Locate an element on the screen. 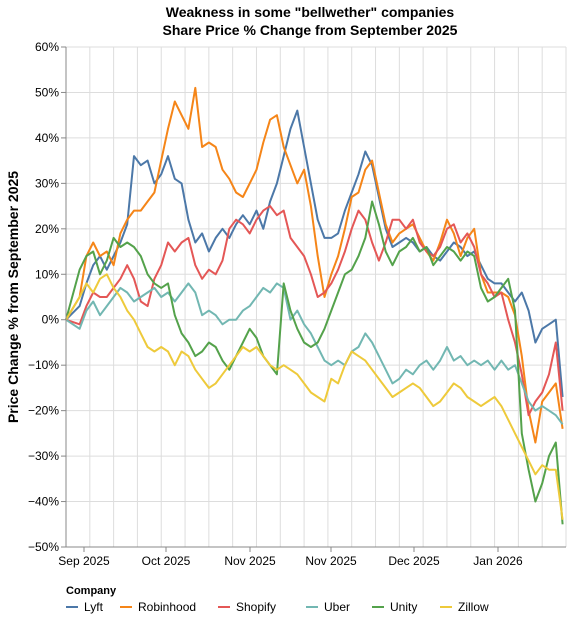  y-tick-label: −40% is located at coordinates (43, 502).